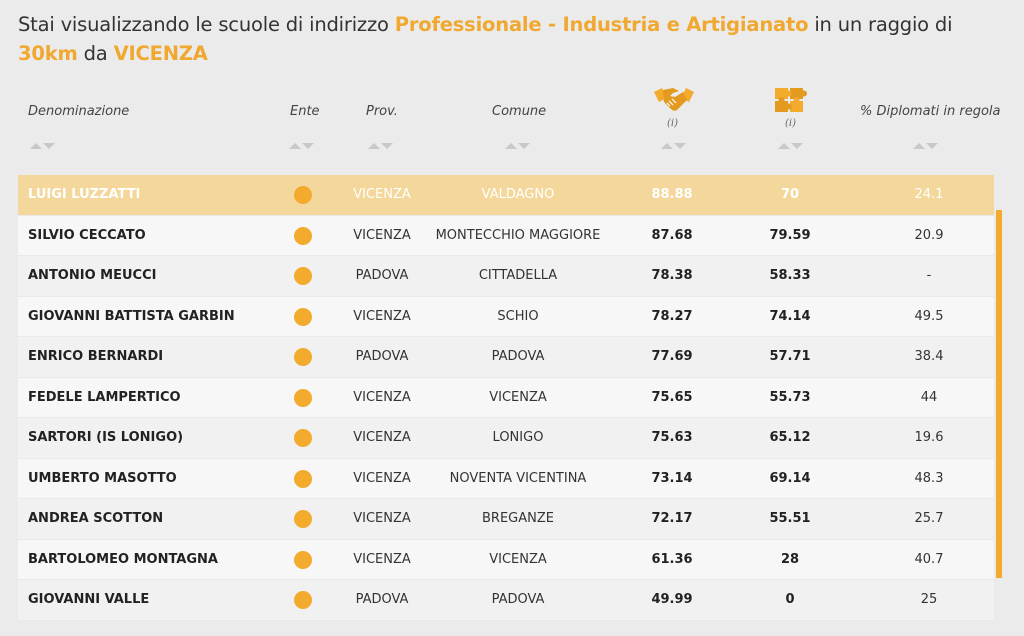 The image size is (1024, 636). I want to click on score-2: 0, so click(790, 599).